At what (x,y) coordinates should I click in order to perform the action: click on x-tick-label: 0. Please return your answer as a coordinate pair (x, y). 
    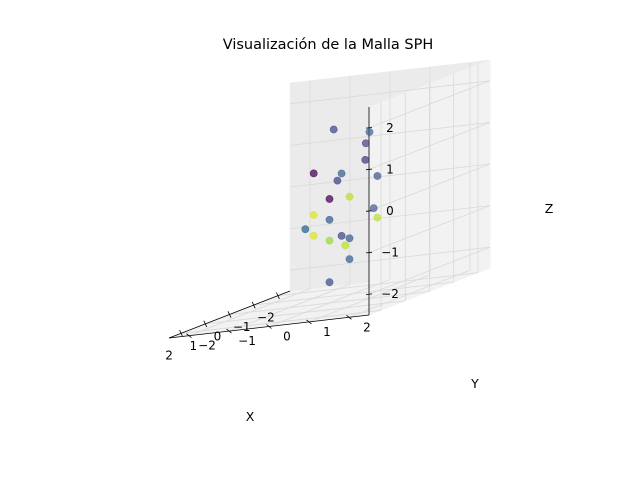
    Looking at the image, I should click on (218, 337).